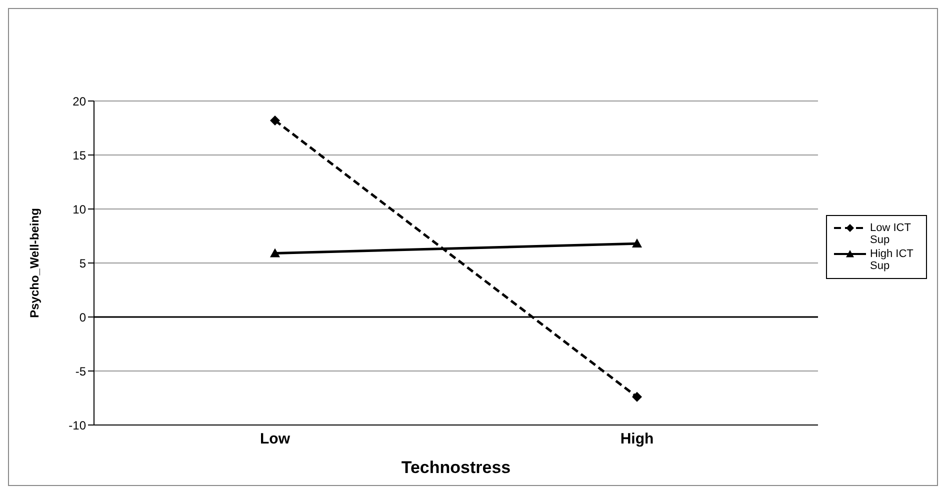 The image size is (945, 492). I want to click on y-axis-title: Psycho_Well-being, so click(34, 263).